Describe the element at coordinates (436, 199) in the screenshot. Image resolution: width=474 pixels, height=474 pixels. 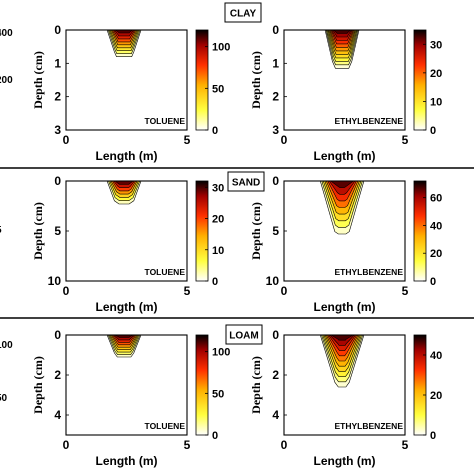
I see `colorbar-tick-label: 60` at that location.